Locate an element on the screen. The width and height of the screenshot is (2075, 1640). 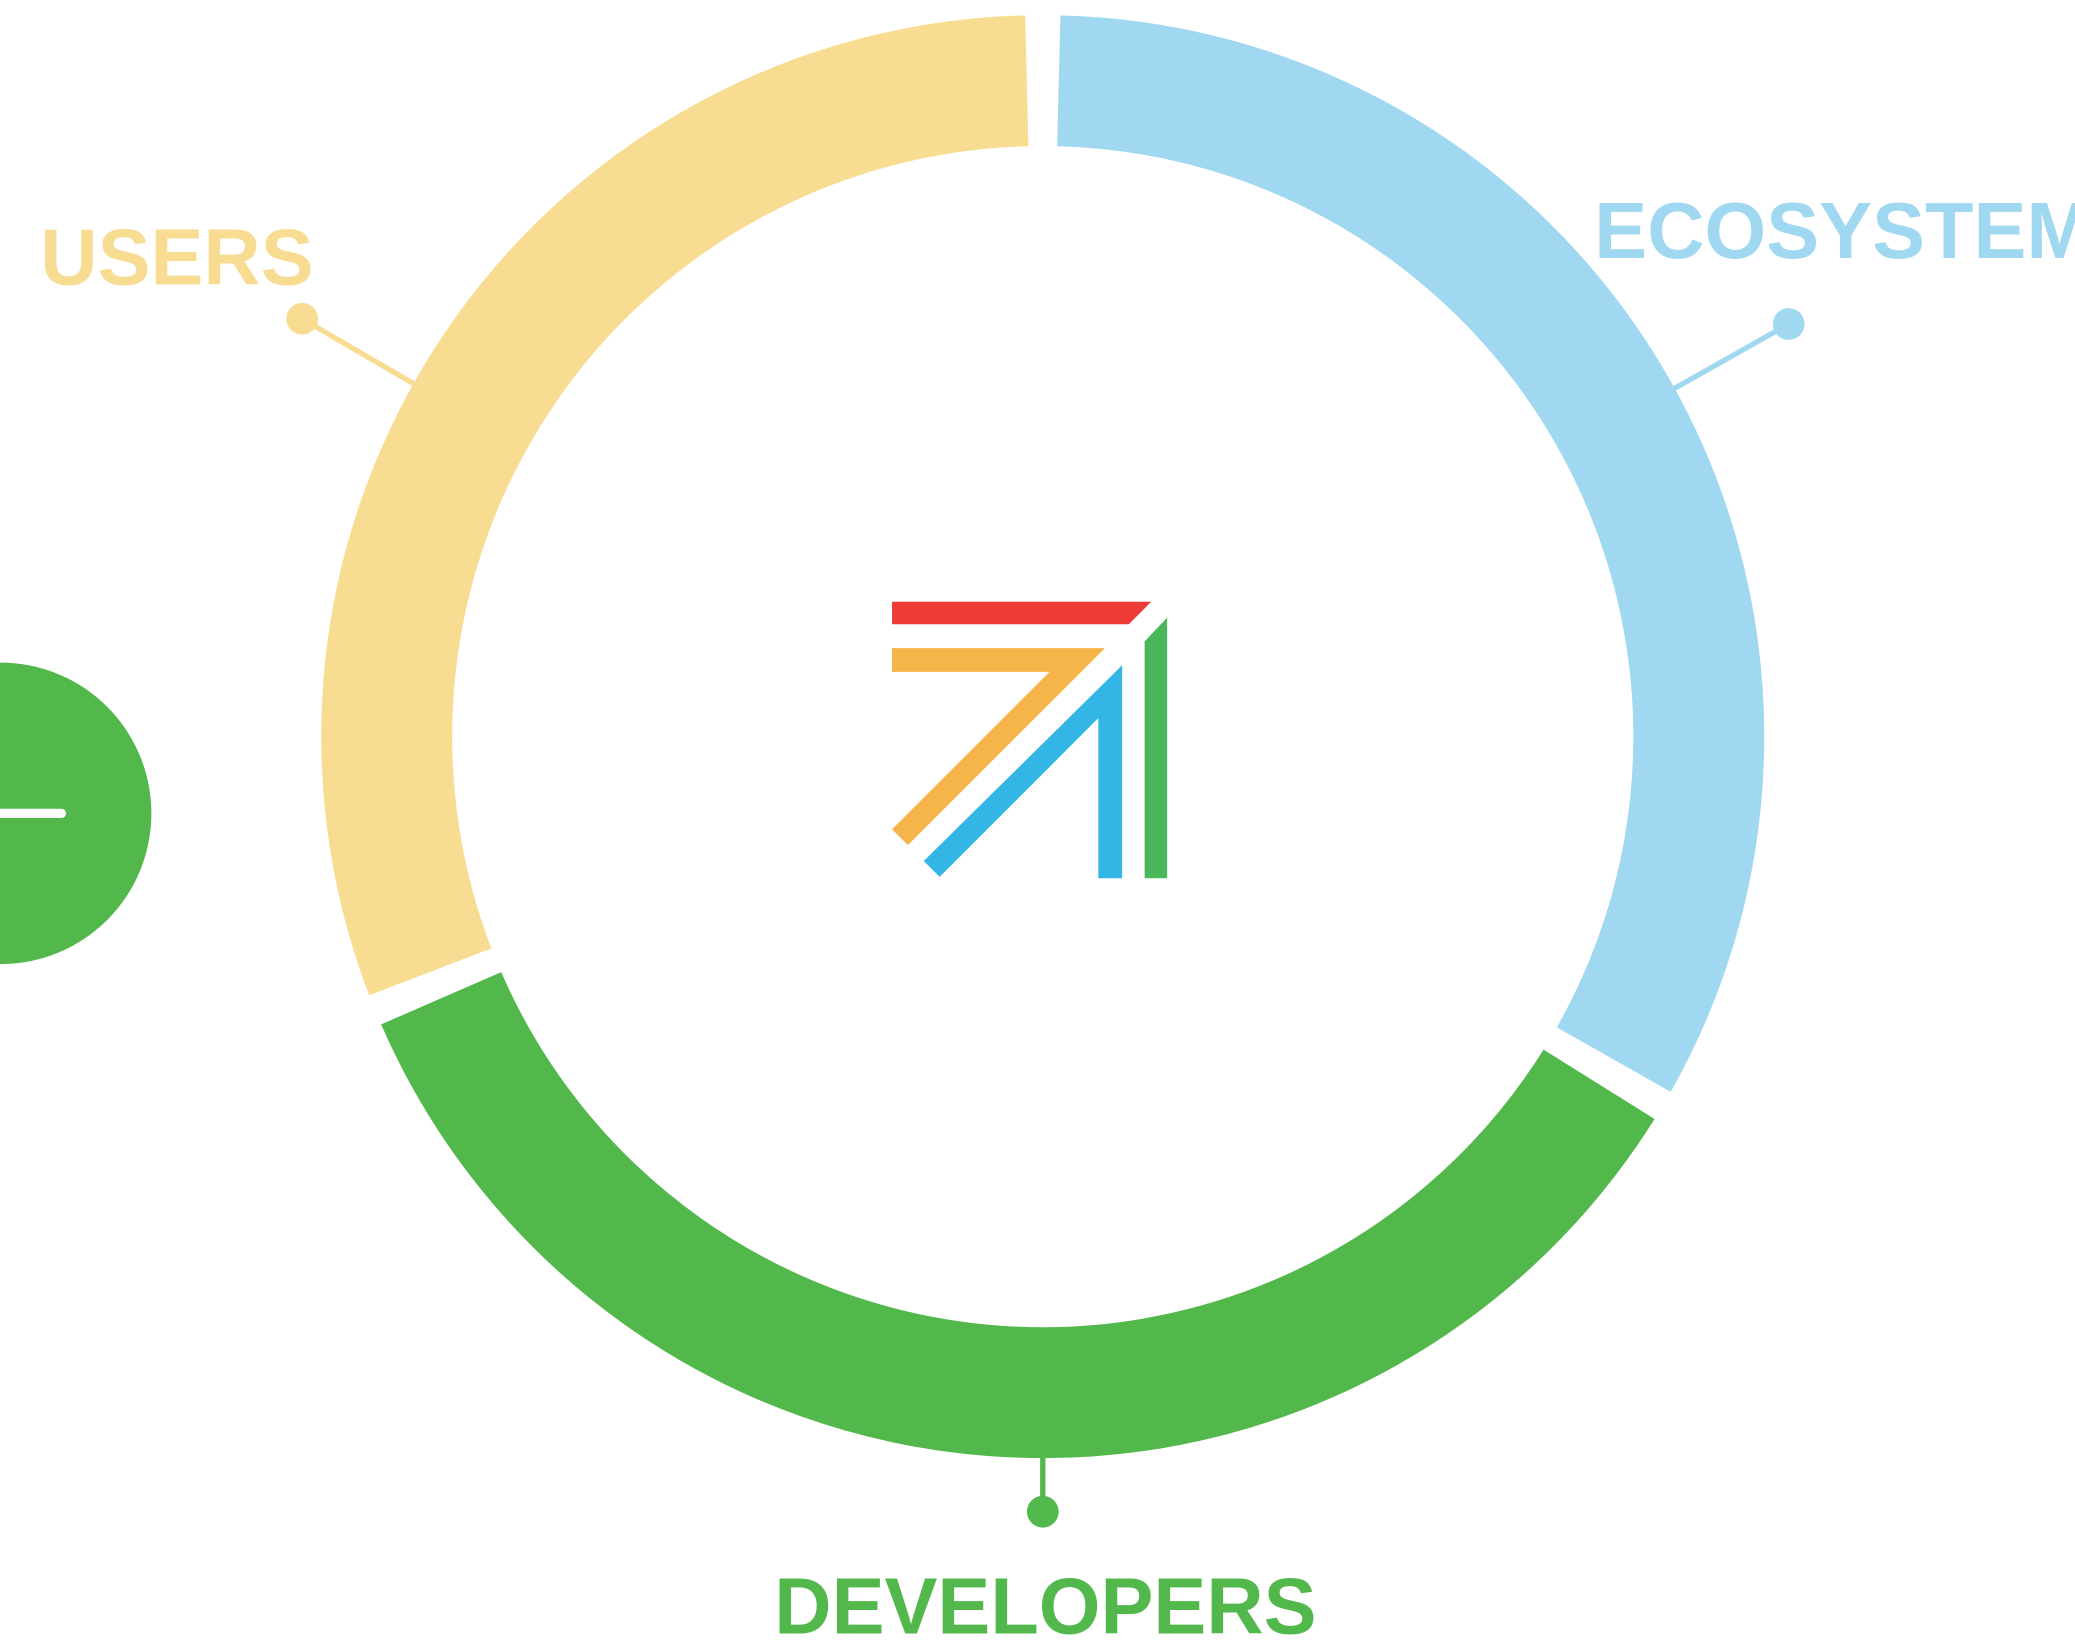
side-circle is located at coordinates (76, 813).